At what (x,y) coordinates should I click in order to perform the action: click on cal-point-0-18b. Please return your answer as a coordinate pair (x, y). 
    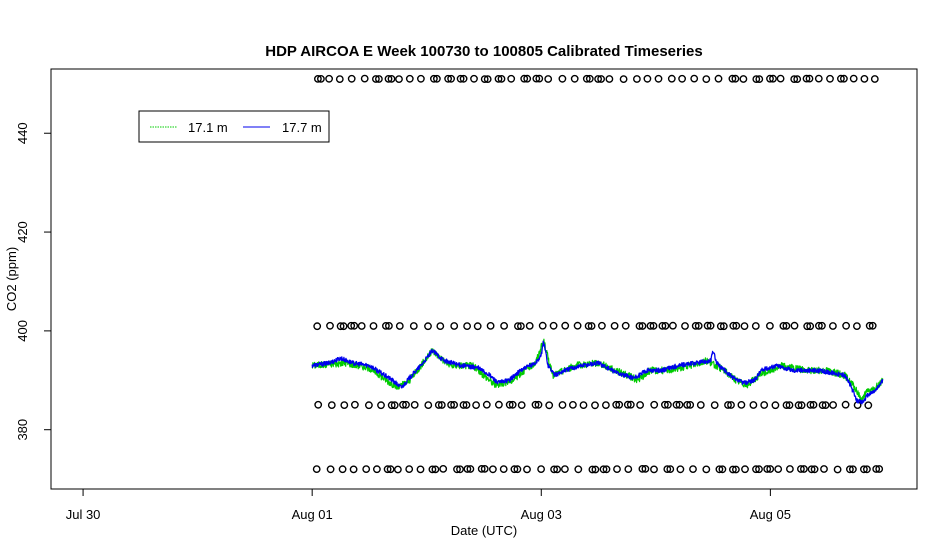
    Looking at the image, I should click on (539, 78).